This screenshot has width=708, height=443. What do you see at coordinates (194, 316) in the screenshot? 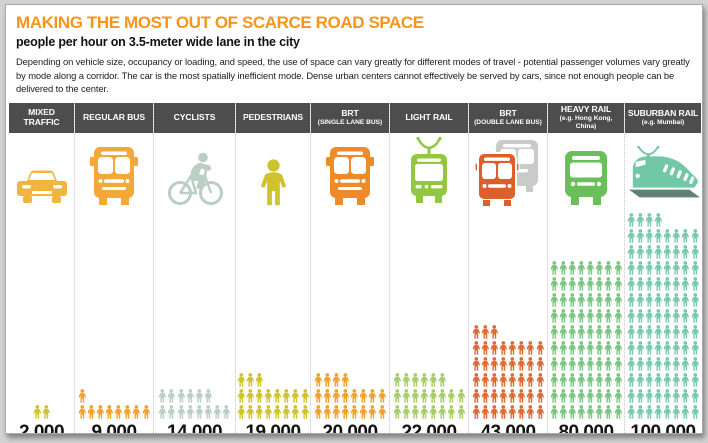
I see `people-pictogram` at bounding box center [194, 316].